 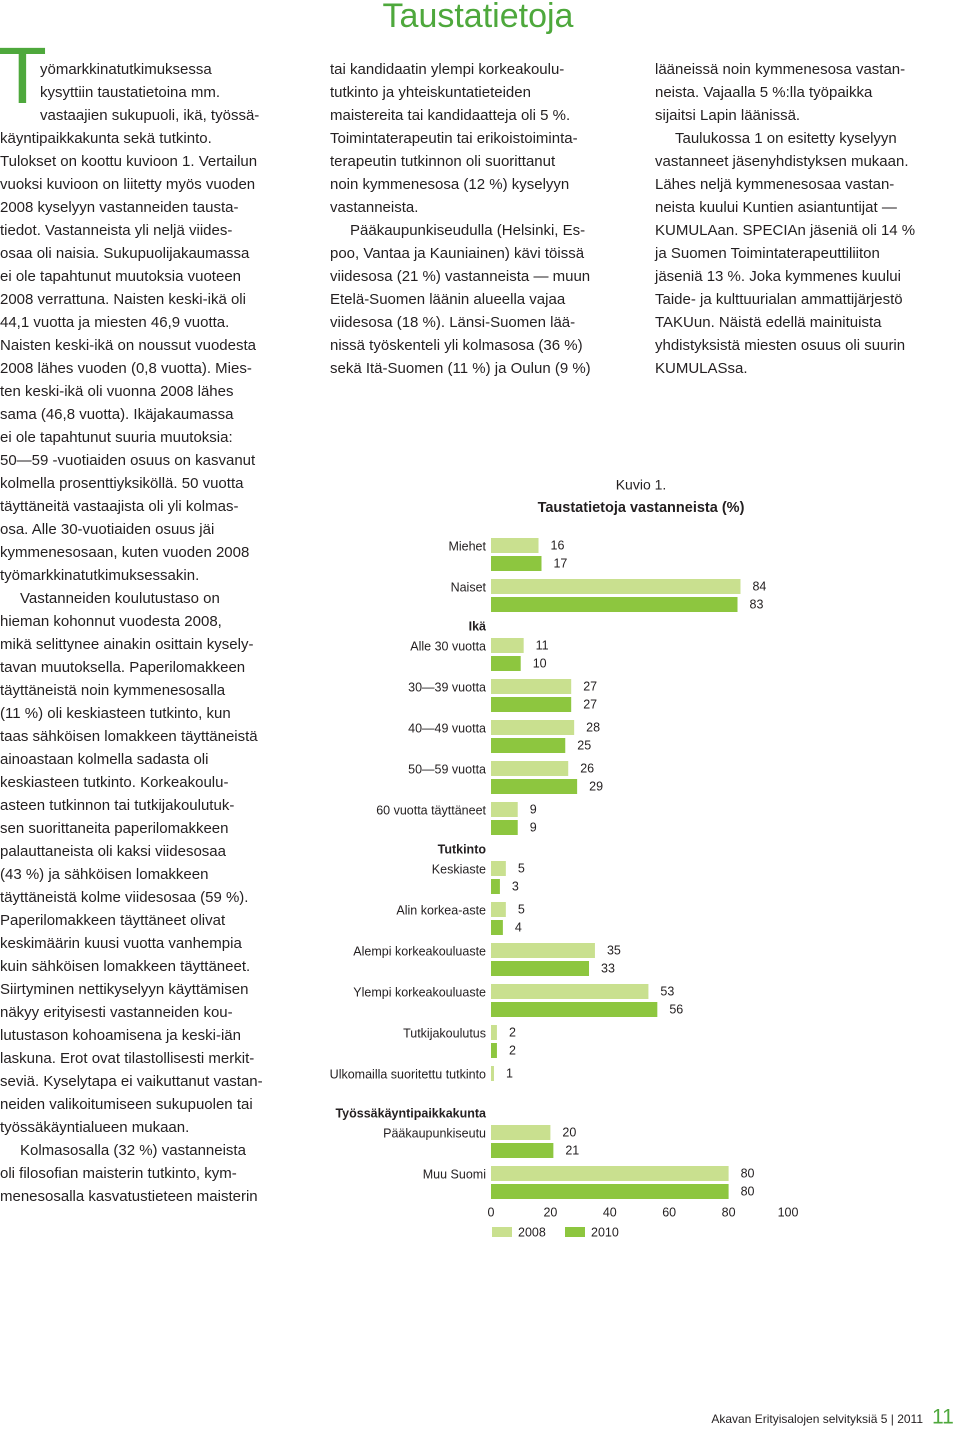 I want to click on category-label: Ulkomailla suoritettu tutkinto, so click(x=408, y=1074).